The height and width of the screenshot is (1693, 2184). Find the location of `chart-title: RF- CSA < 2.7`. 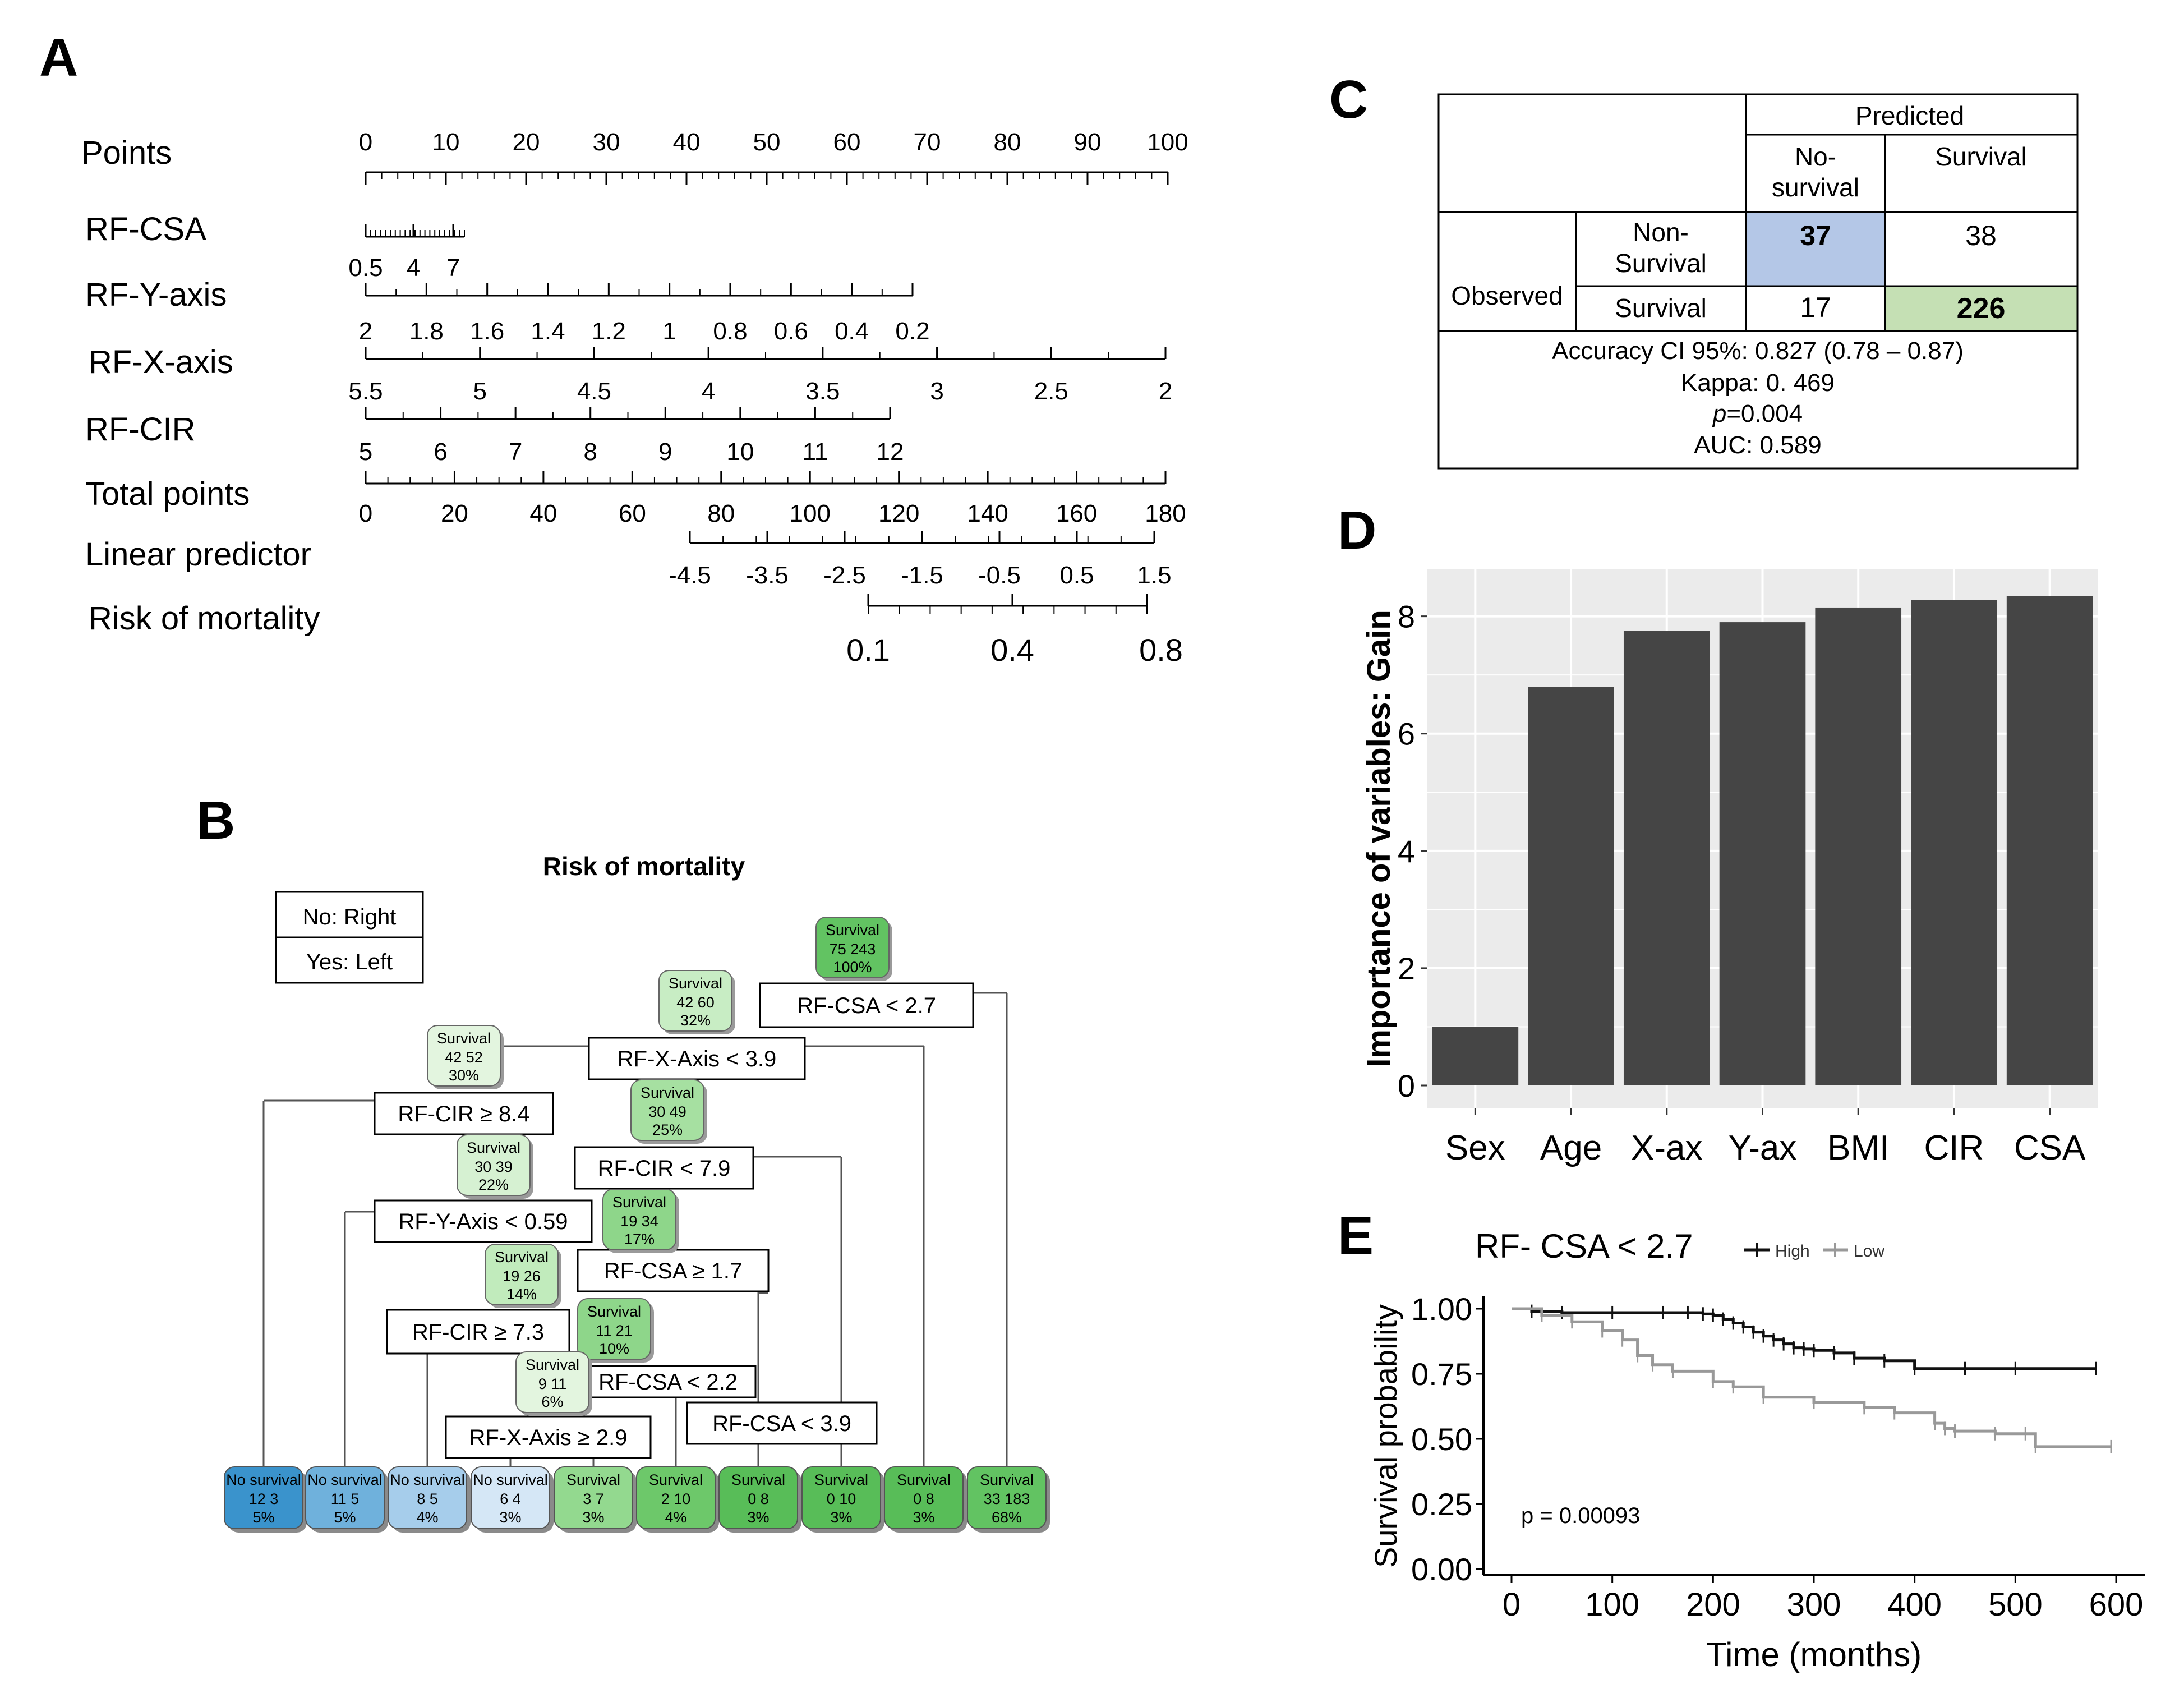

chart-title: RF- CSA < 2.7 is located at coordinates (1584, 1246).